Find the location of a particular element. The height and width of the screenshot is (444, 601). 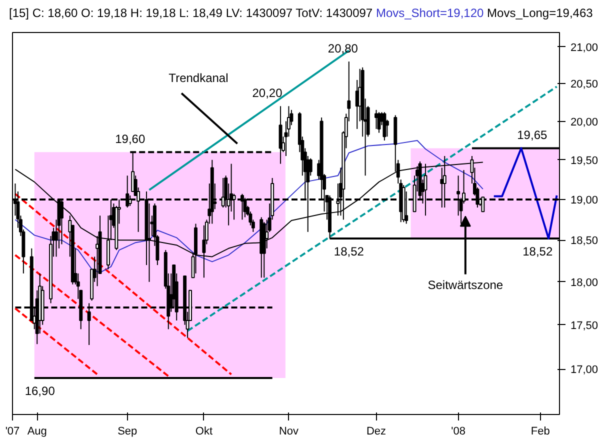

x-tick-label: Dez is located at coordinates (376, 432).